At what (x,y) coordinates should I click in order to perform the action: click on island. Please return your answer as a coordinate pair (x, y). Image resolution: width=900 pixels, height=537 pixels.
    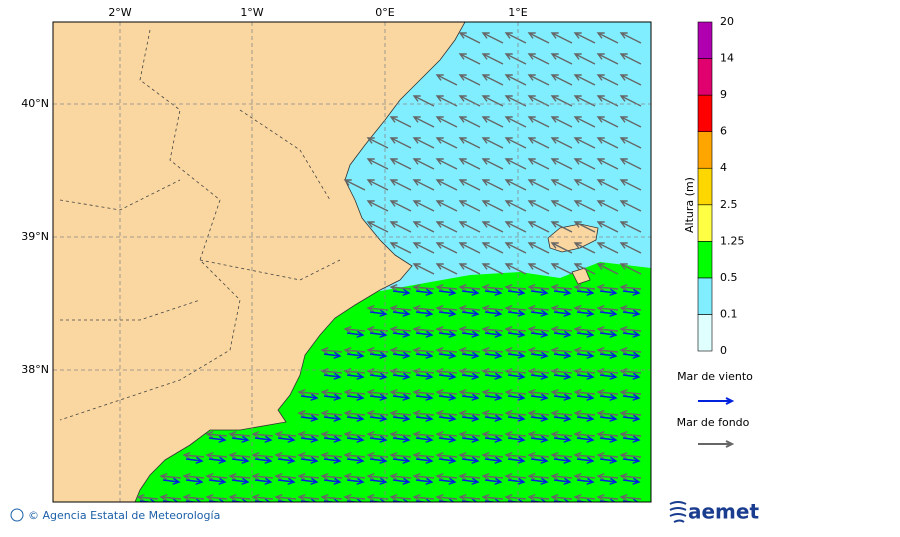
    Looking at the image, I should click on (573, 238).